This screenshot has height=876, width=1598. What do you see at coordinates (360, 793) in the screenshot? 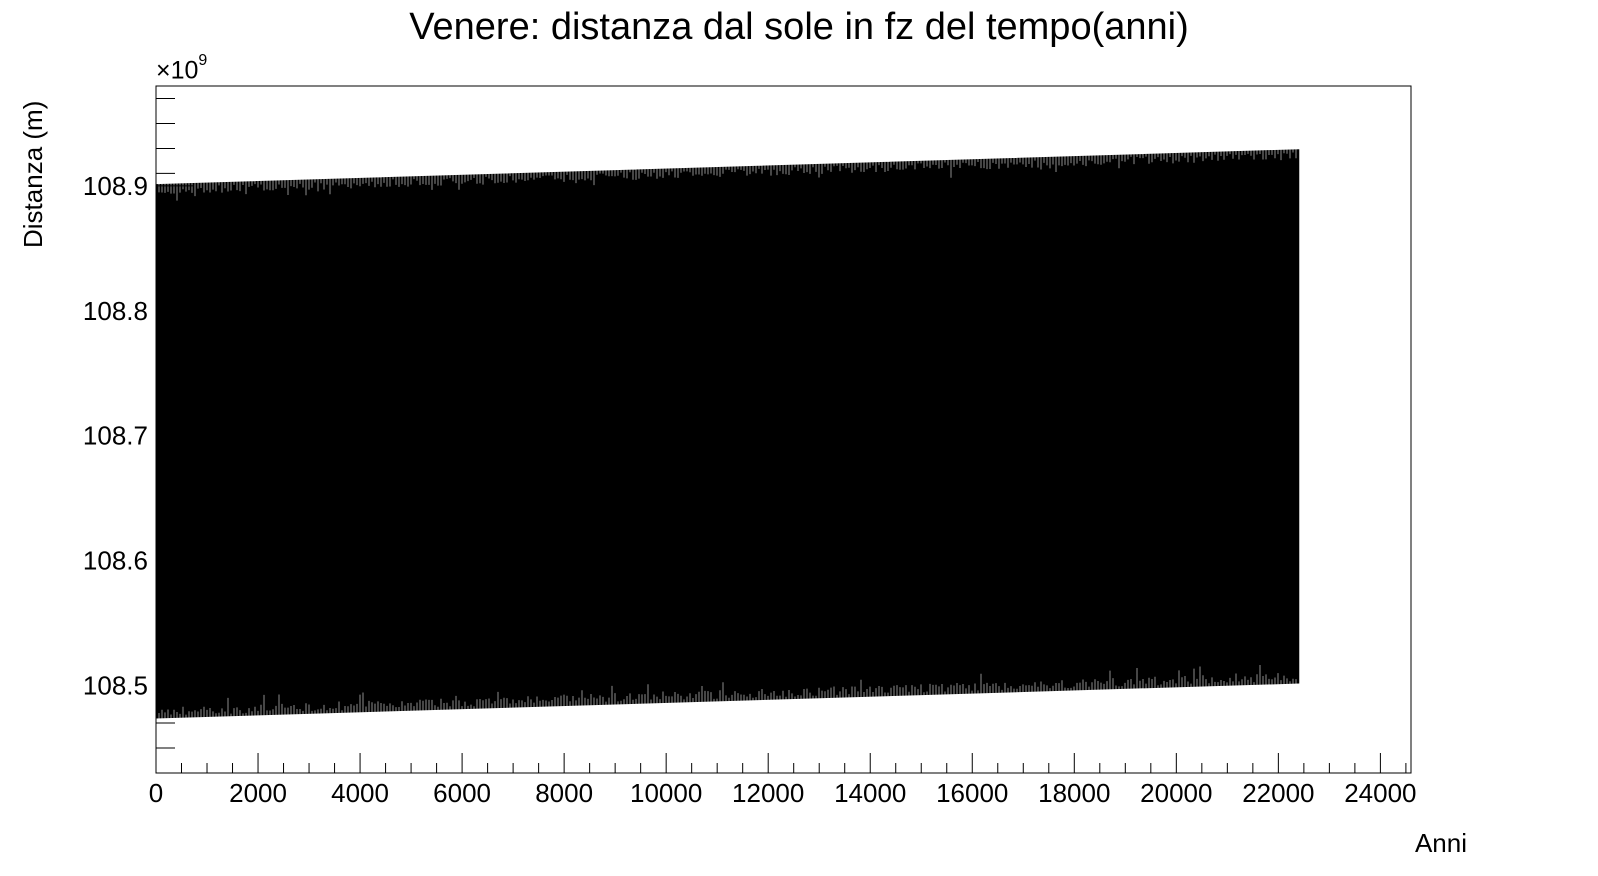
I see `x-tick-label: 4000` at bounding box center [360, 793].